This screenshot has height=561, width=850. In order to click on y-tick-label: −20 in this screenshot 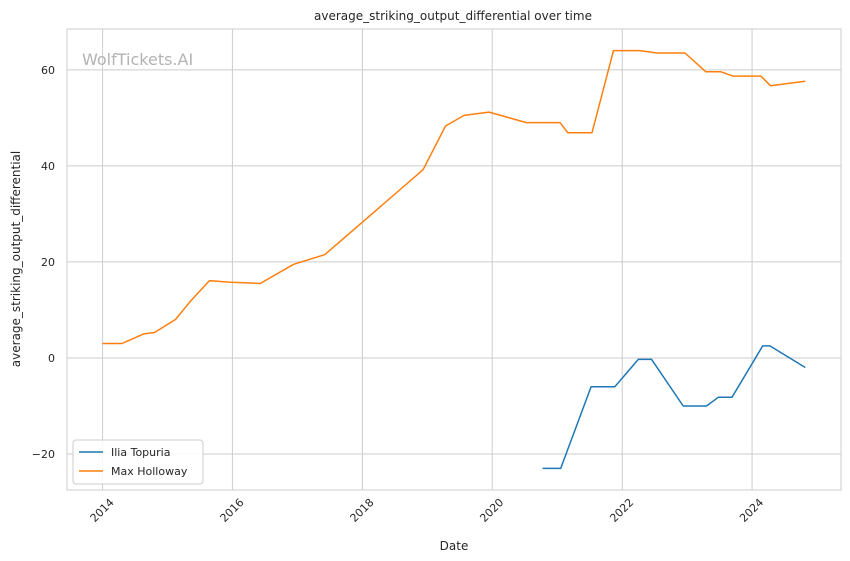, I will do `click(43, 454)`.